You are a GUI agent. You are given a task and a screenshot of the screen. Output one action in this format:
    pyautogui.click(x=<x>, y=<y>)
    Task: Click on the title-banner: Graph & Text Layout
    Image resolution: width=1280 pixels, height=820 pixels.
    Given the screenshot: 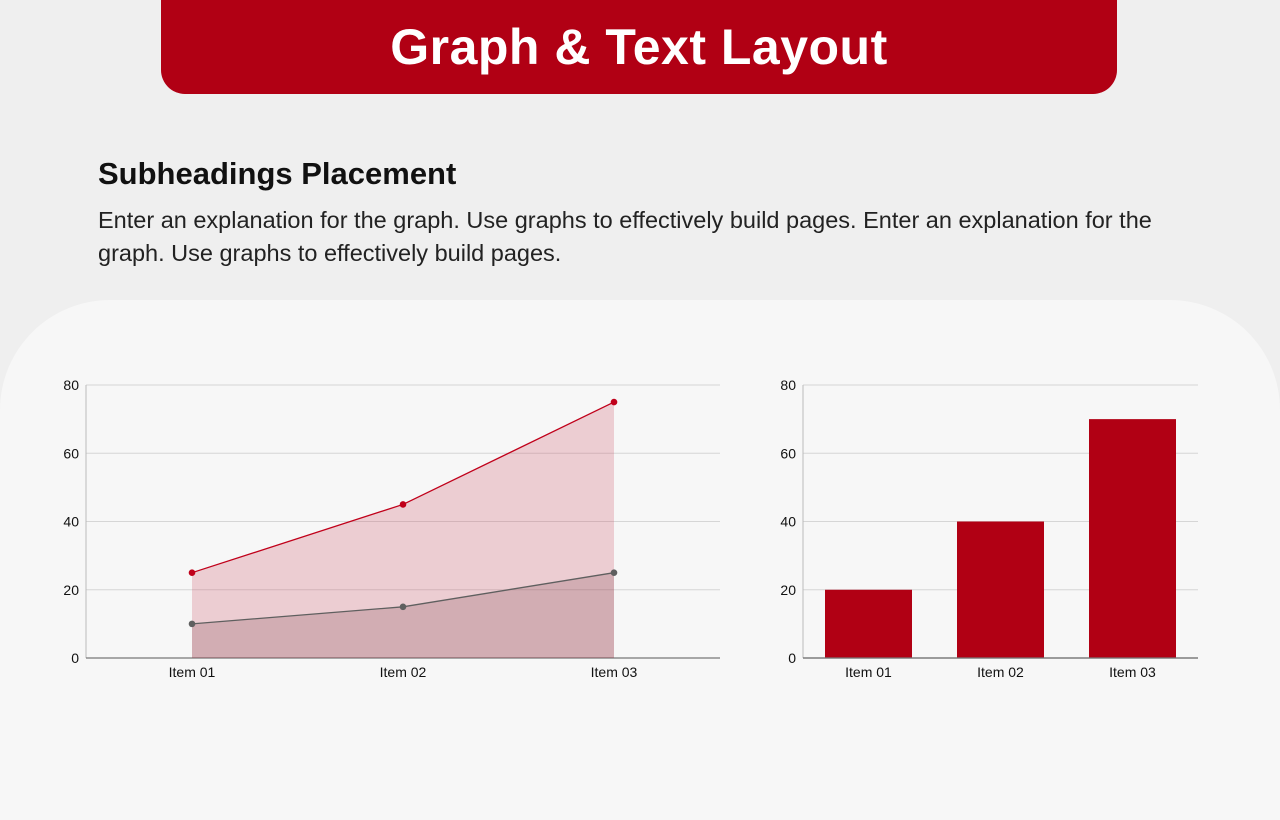 What is the action you would take?
    pyautogui.click(x=639, y=47)
    